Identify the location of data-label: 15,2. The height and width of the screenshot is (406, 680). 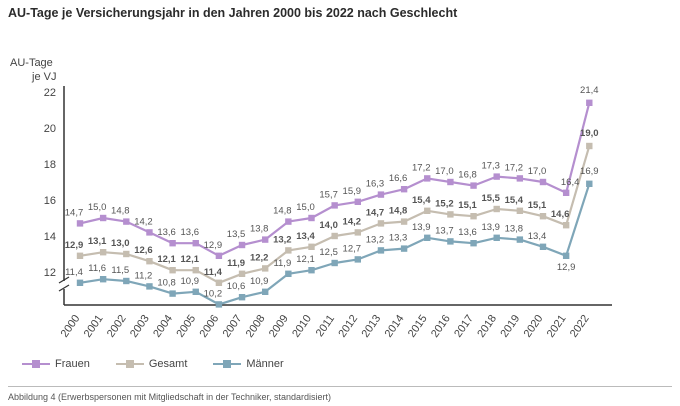
(444, 203).